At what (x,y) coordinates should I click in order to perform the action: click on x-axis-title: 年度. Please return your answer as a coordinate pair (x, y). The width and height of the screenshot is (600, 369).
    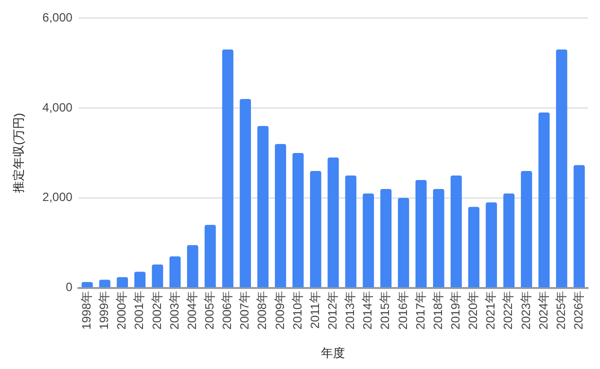
    Looking at the image, I should click on (333, 353).